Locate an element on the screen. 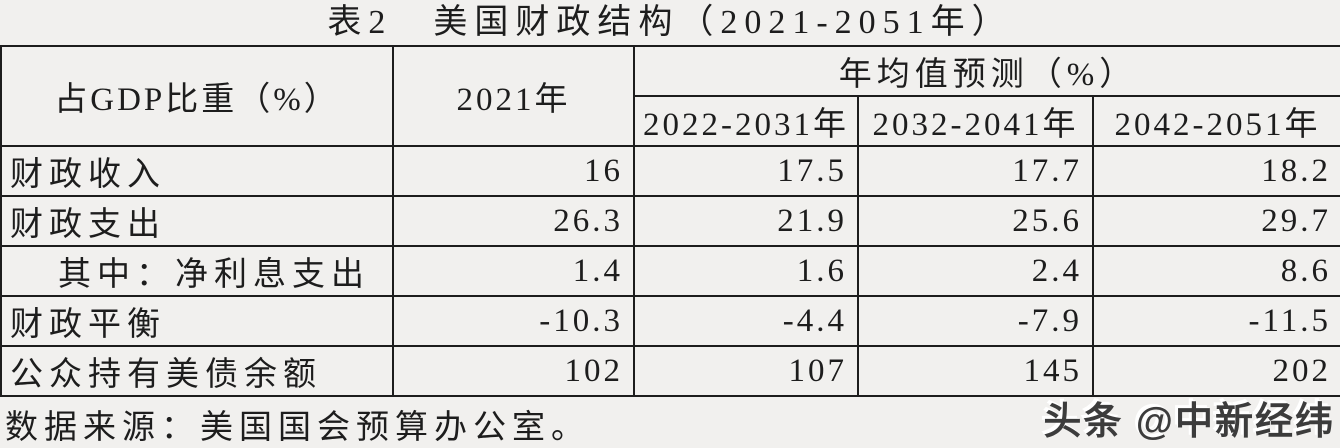 This screenshot has height=448, width=1340. header-2021: 2021年 is located at coordinates (513, 96).